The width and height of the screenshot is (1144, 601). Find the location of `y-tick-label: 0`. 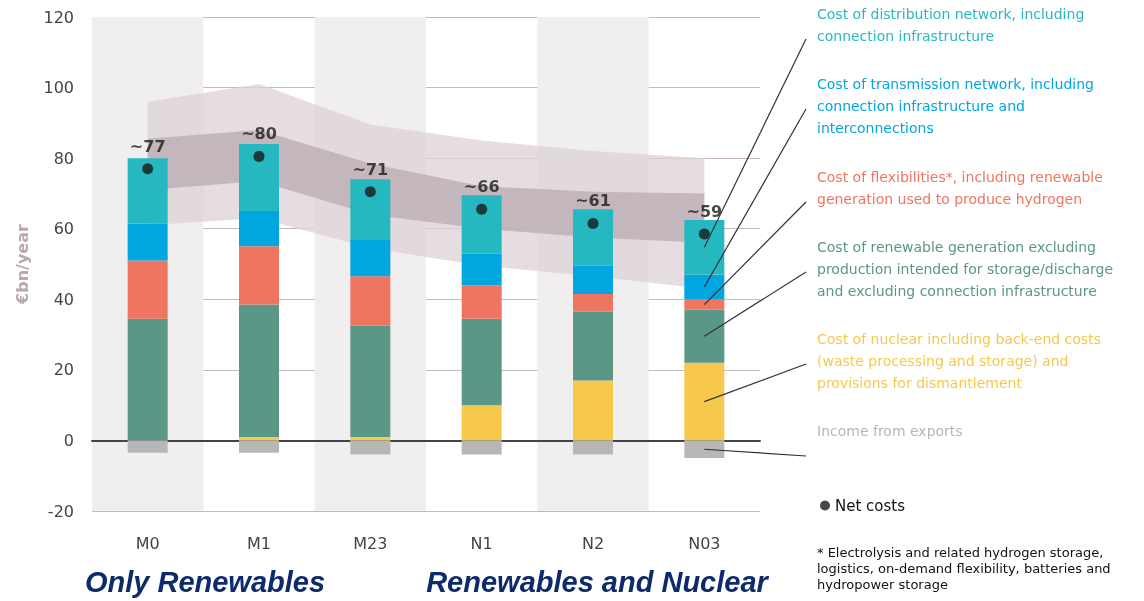

y-tick-label: 0 is located at coordinates (68, 440).